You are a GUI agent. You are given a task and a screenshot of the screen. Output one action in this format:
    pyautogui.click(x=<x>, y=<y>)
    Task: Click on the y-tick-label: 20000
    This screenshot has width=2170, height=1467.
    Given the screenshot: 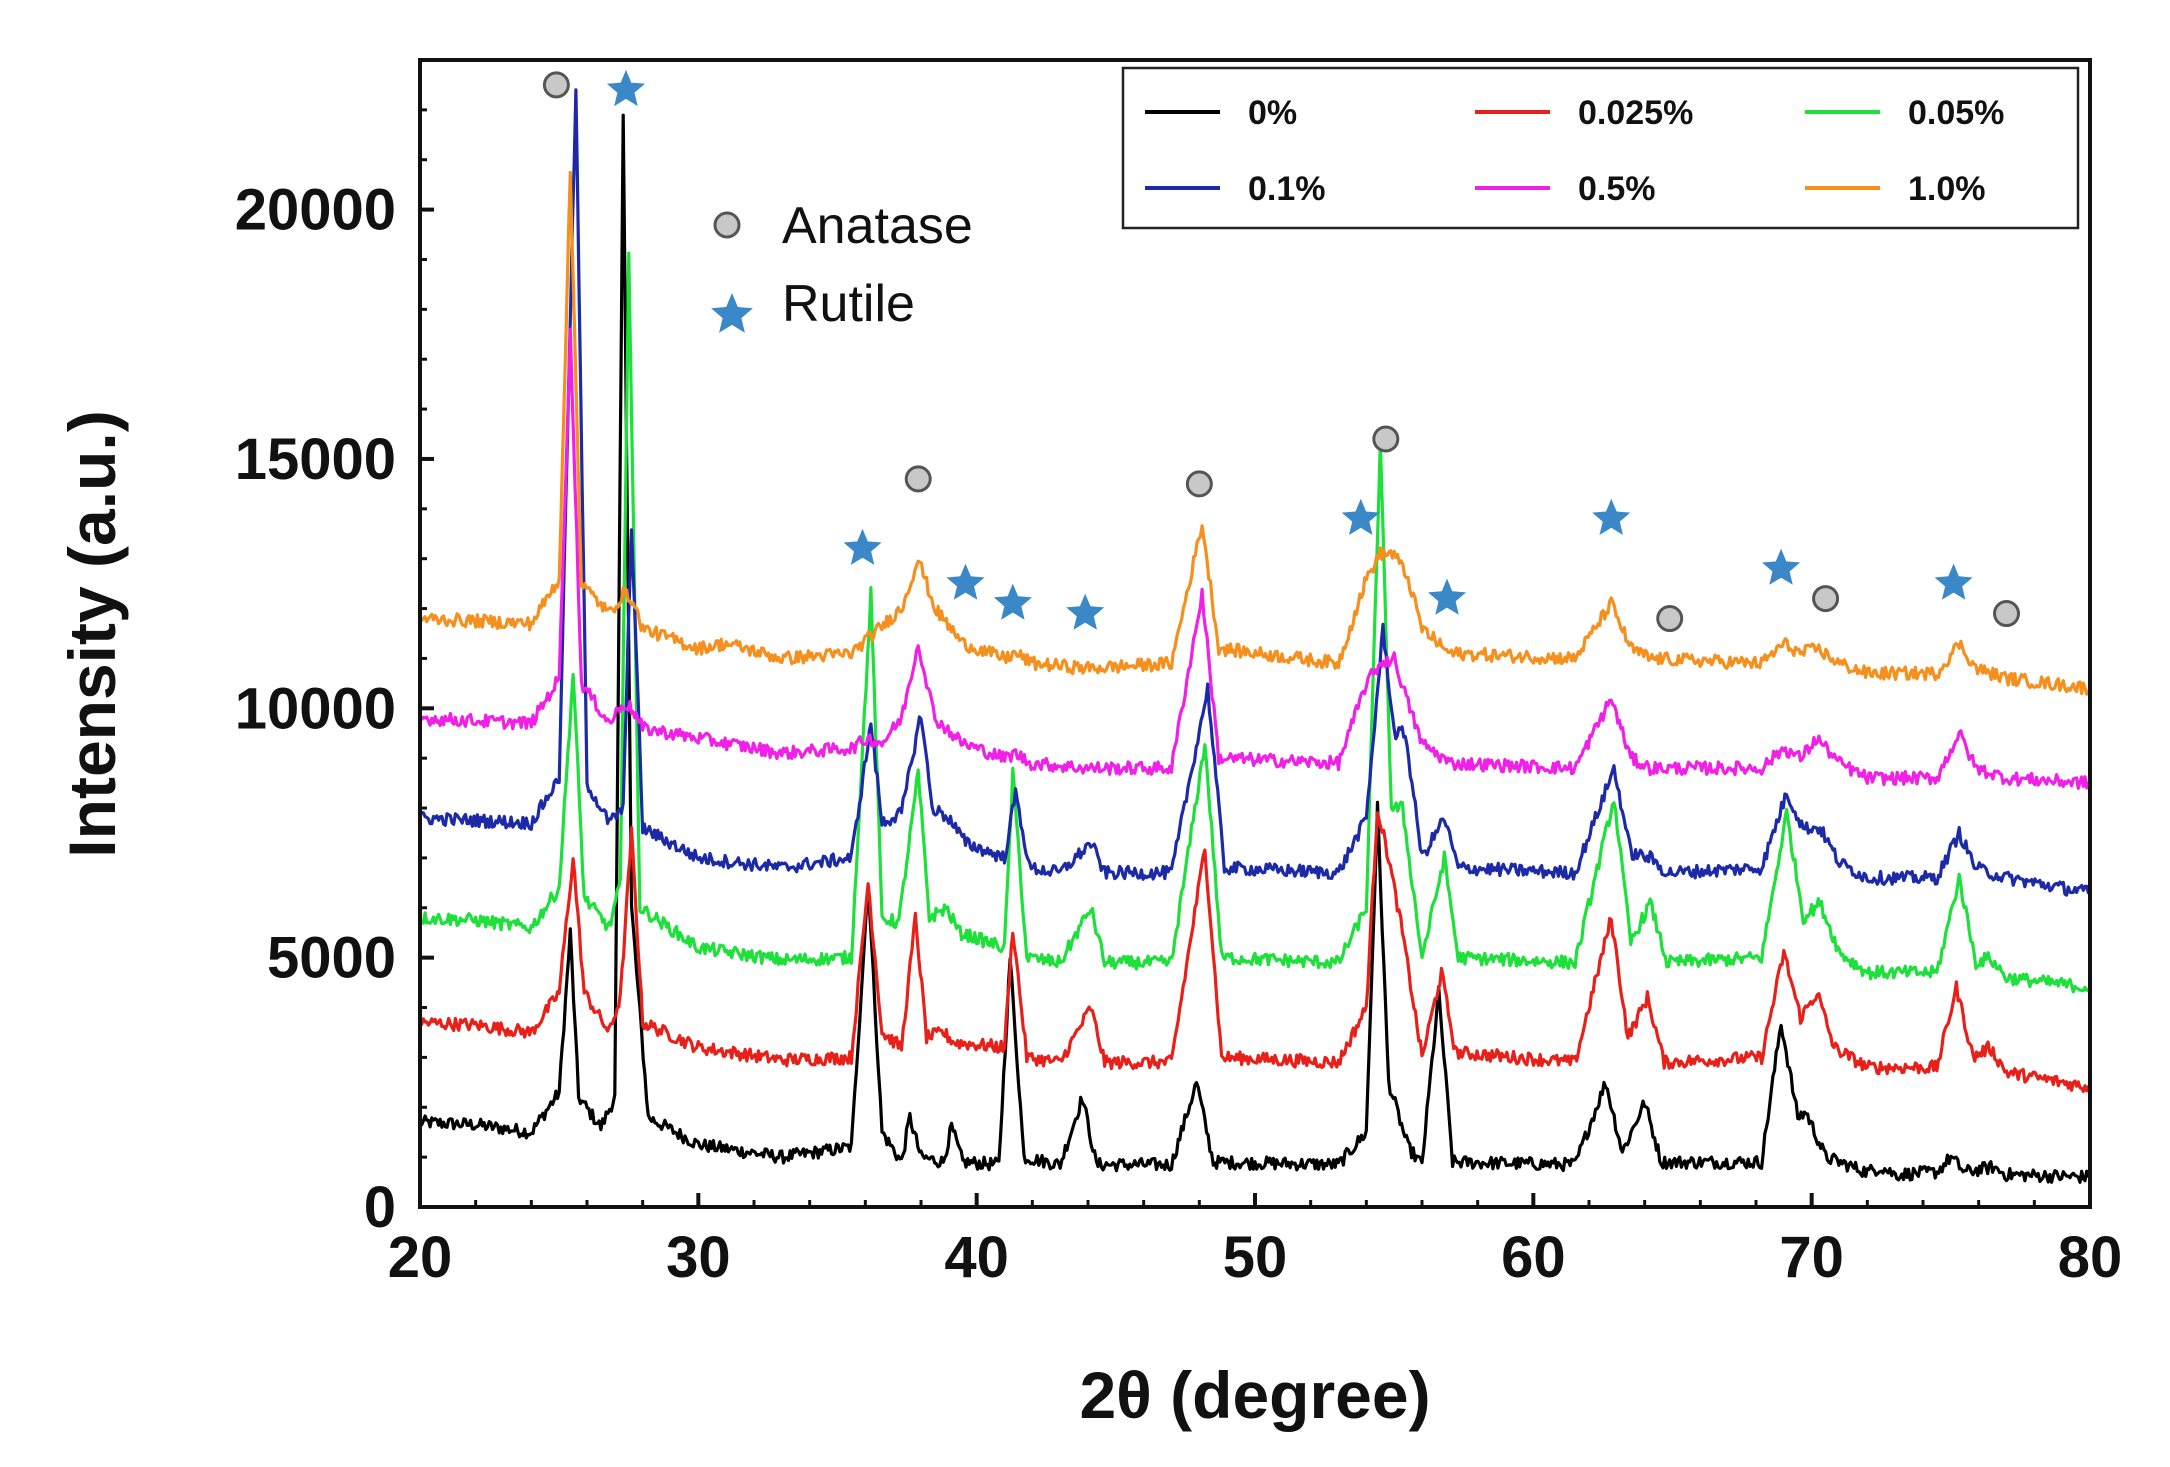 What is the action you would take?
    pyautogui.click(x=315, y=210)
    